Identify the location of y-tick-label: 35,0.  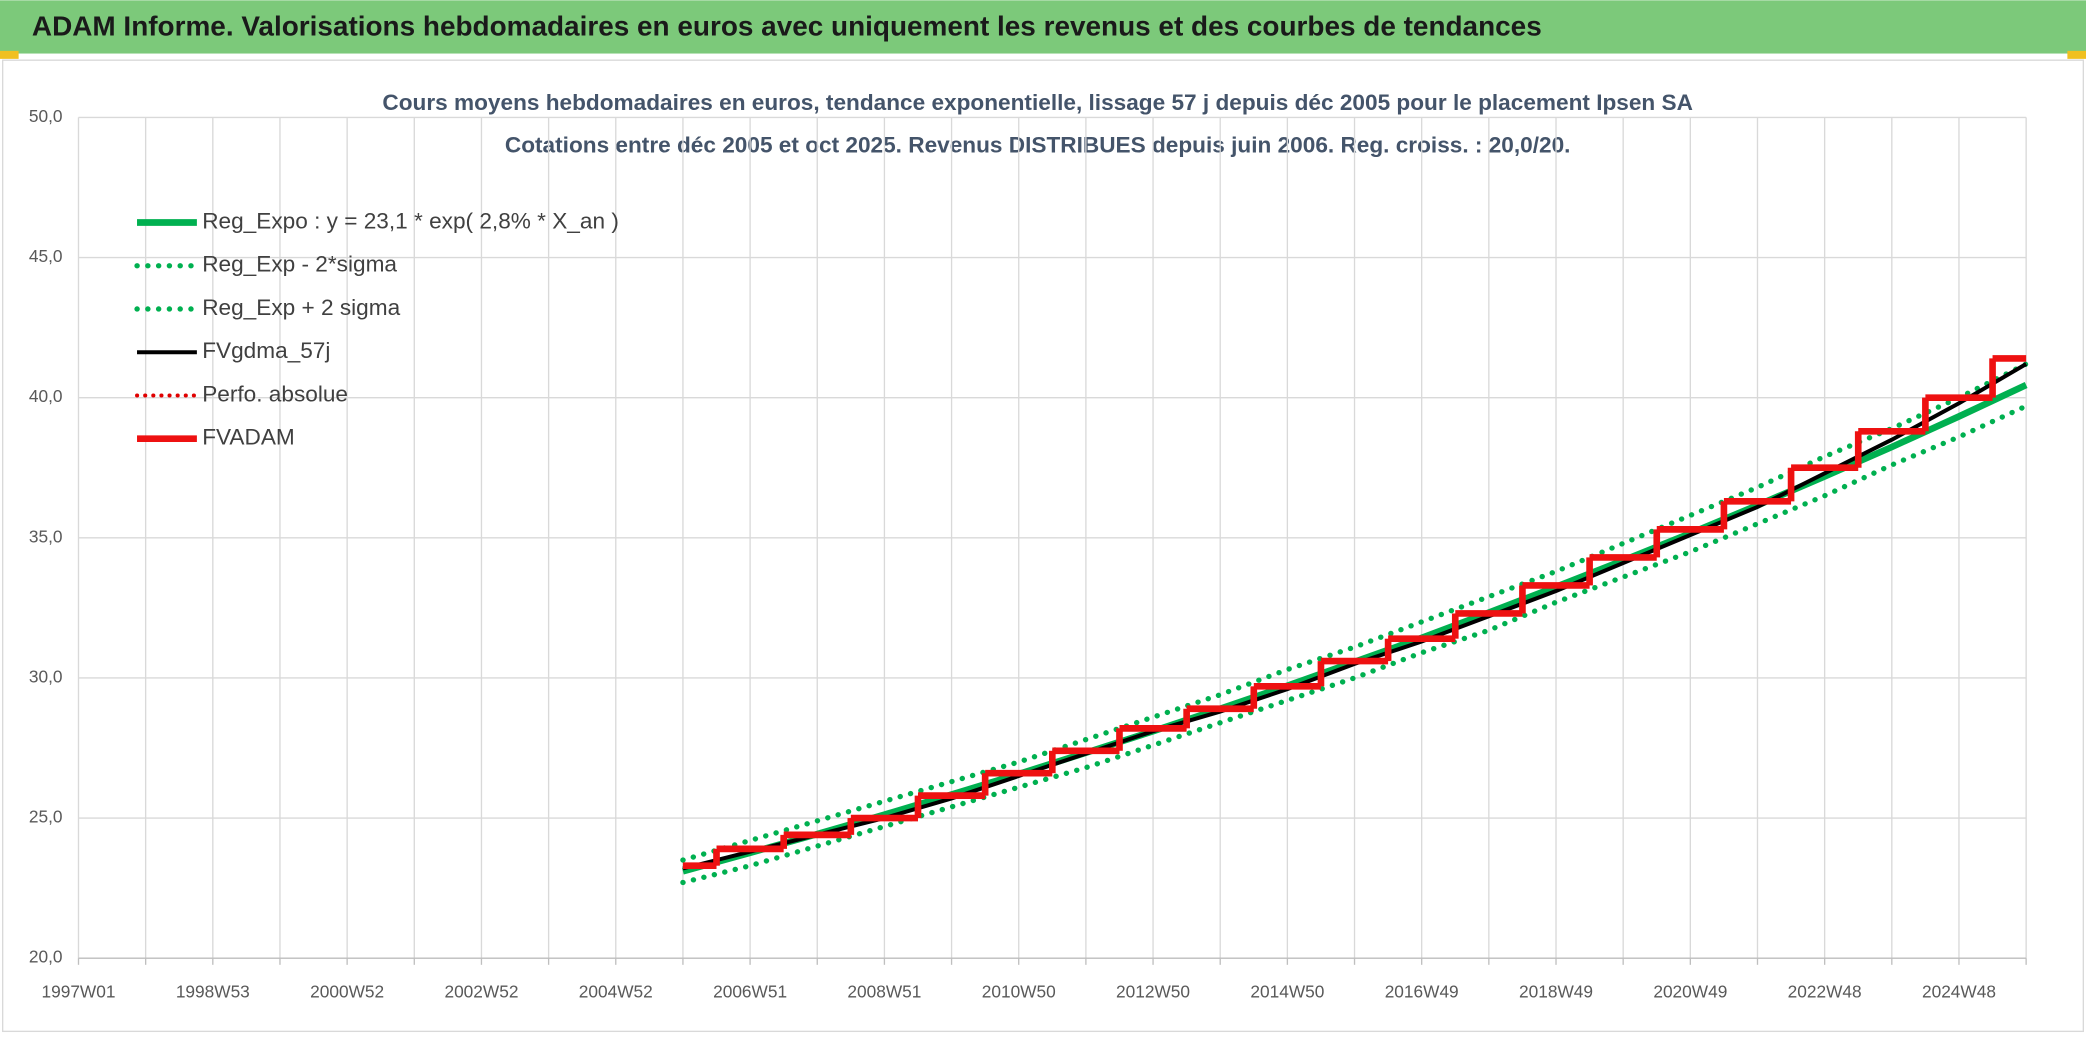
(46, 536).